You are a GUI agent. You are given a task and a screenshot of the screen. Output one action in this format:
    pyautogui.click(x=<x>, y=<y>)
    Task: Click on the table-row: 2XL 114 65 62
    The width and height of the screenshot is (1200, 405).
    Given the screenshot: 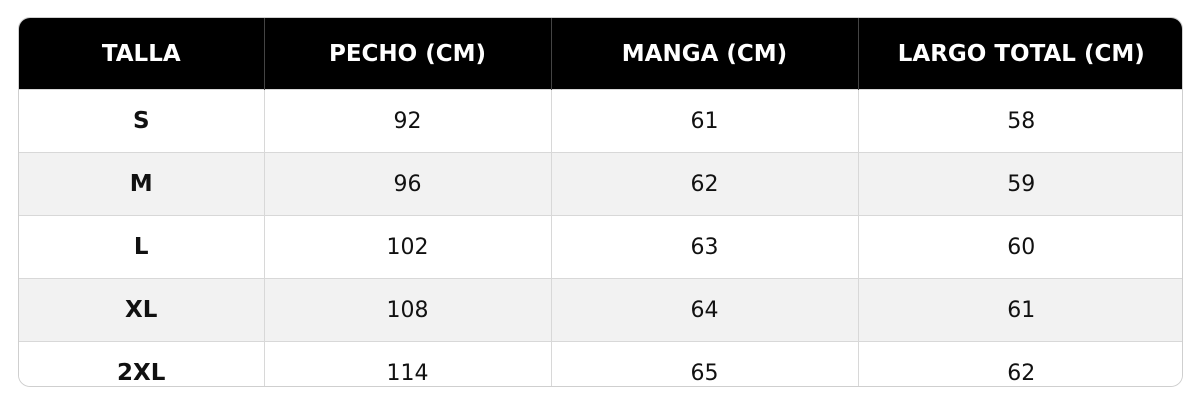 What is the action you would take?
    pyautogui.click(x=600, y=363)
    